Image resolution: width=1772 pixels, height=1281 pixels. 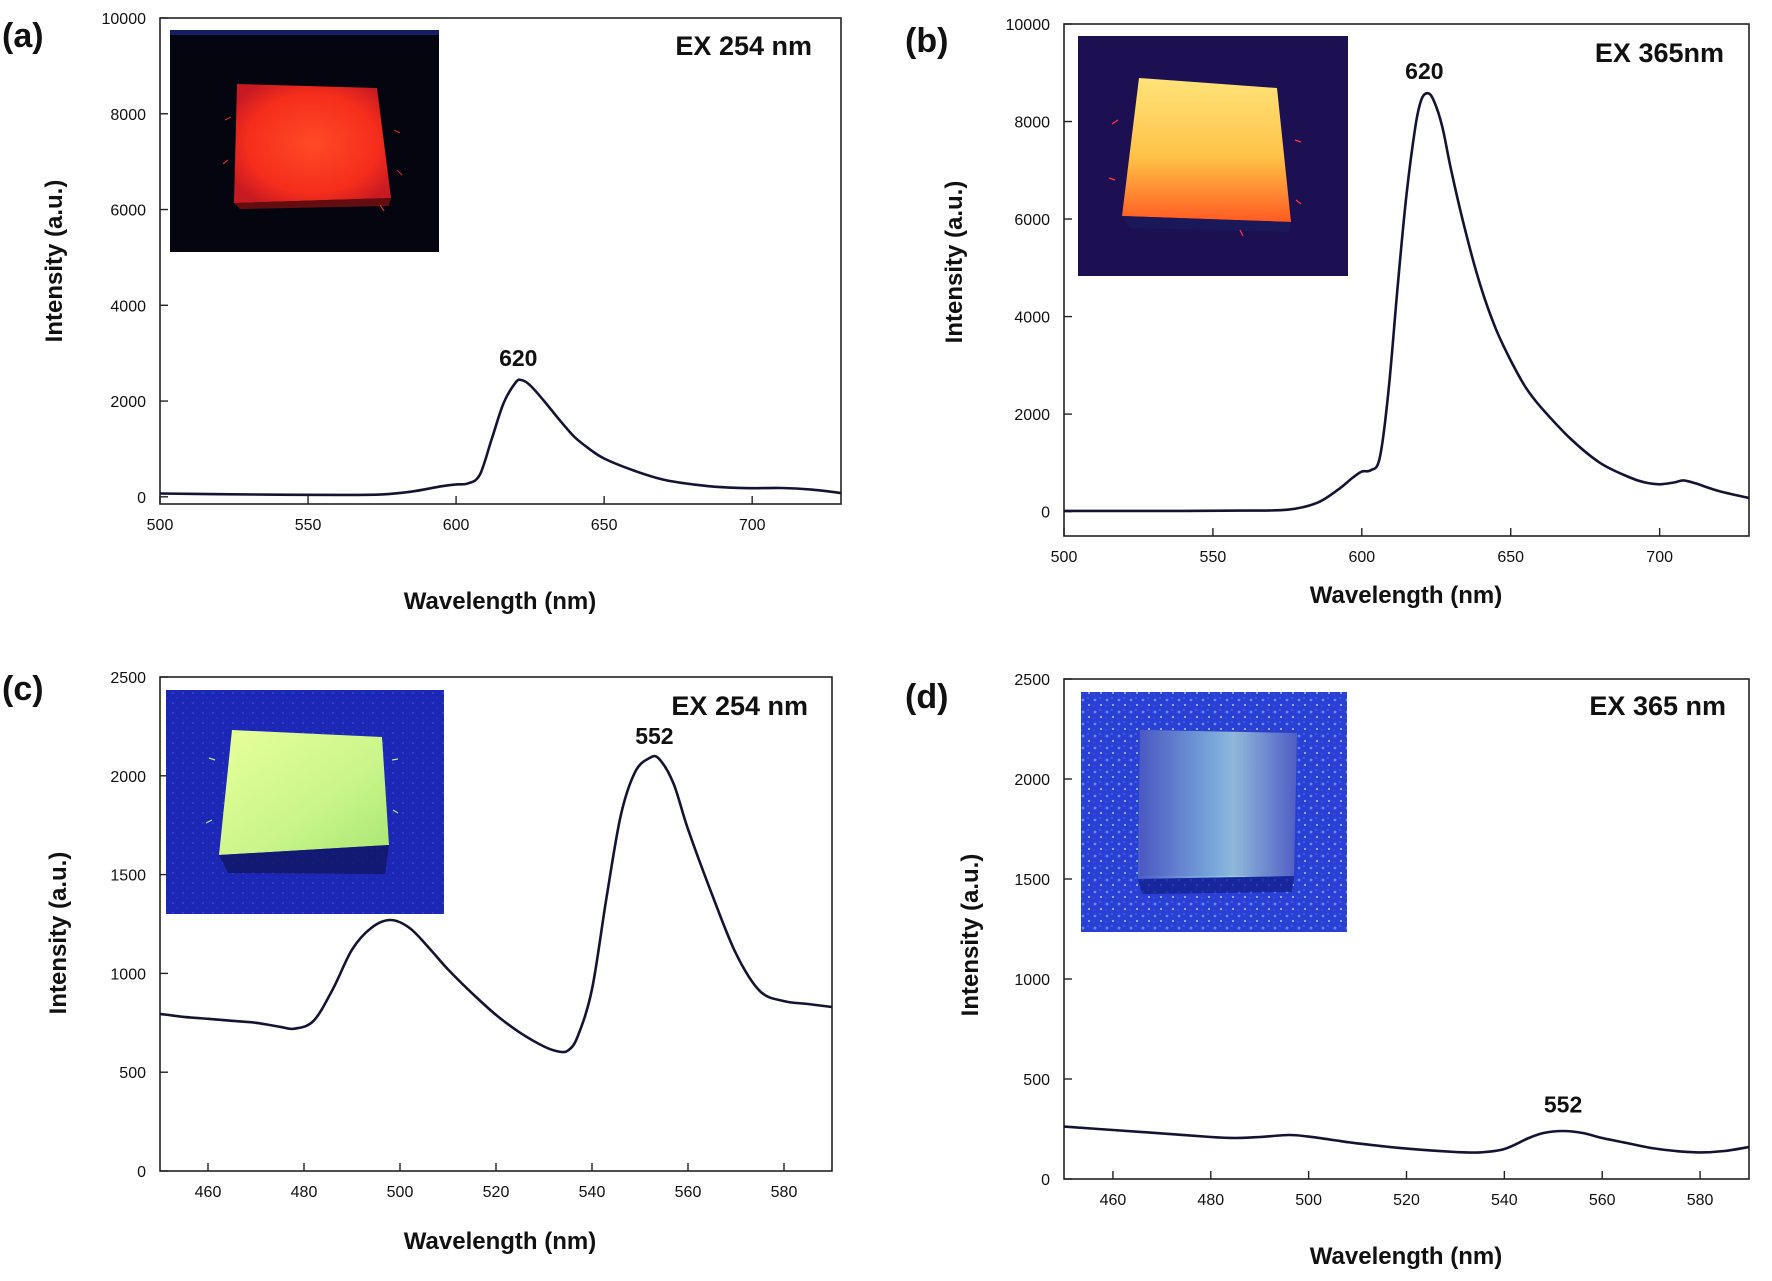 I want to click on panel-letter: (b), so click(x=926, y=41).